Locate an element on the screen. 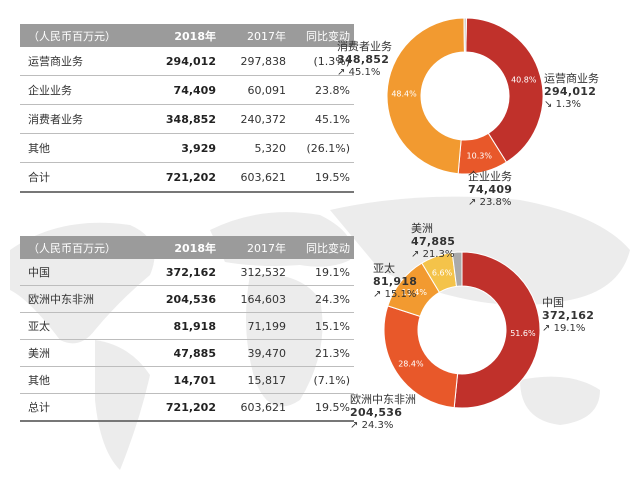  table-row: 亚太 81,918 71,199 15.1% is located at coordinates (187, 326).